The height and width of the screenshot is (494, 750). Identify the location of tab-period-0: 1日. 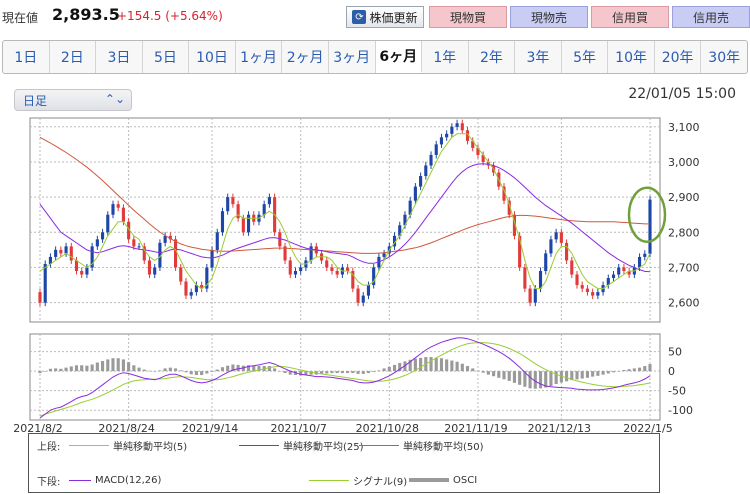
(26, 57).